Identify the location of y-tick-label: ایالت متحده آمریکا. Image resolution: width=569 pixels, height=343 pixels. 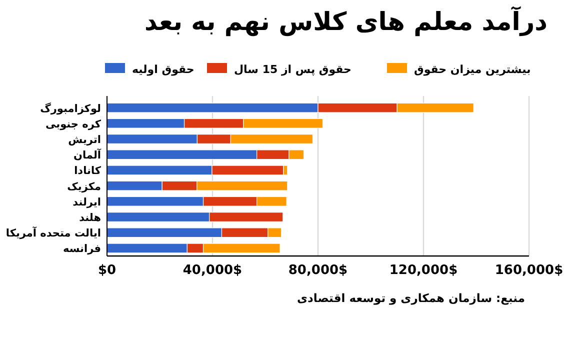
(53, 233).